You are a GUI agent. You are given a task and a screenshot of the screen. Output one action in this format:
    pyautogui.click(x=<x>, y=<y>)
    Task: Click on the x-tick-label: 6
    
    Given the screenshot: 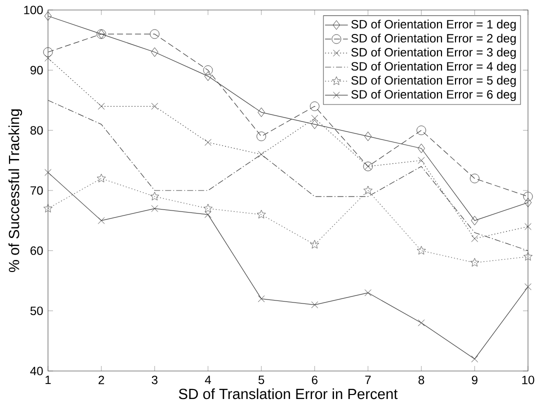 What is the action you would take?
    pyautogui.click(x=315, y=380)
    